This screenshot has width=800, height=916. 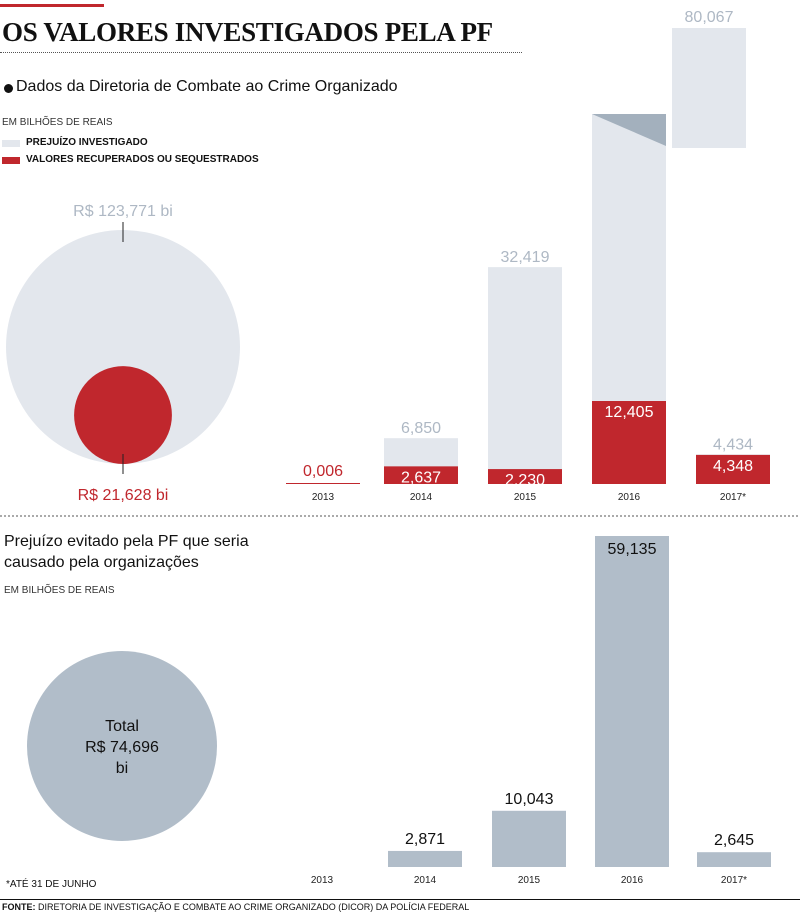 I want to click on bar-avoided-2015, so click(x=529, y=838).